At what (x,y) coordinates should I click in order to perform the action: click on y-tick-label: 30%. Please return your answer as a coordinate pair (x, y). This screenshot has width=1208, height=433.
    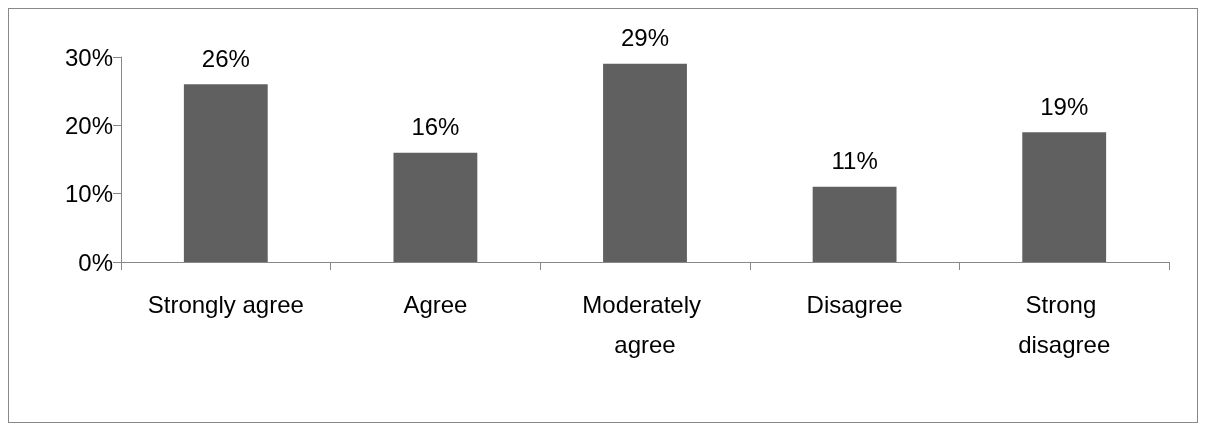
    Looking at the image, I should click on (88, 57).